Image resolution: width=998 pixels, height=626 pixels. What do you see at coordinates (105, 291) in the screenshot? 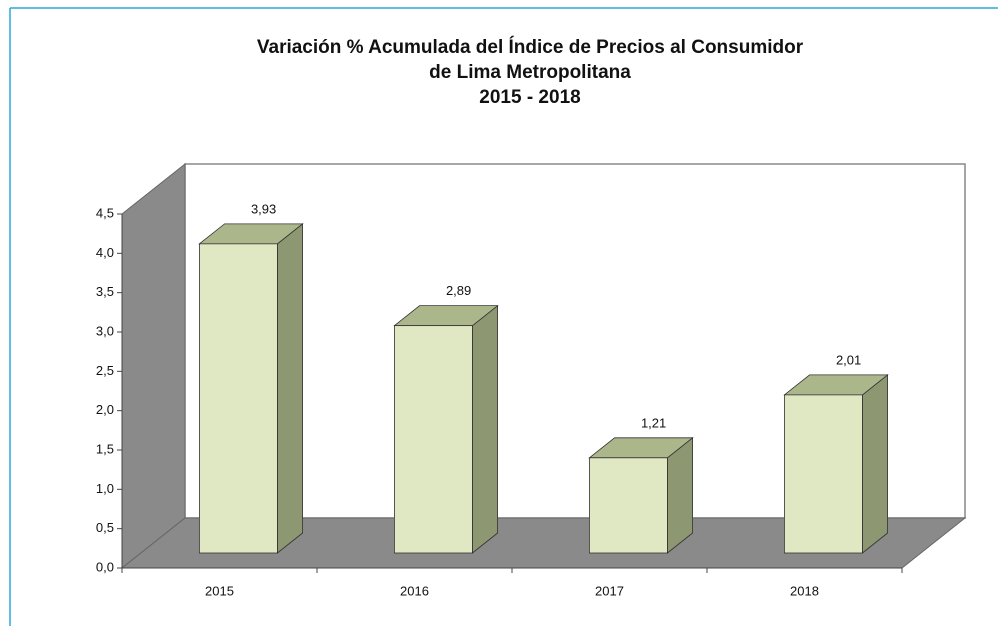
I see `y-tick-label: 3,5` at bounding box center [105, 291].